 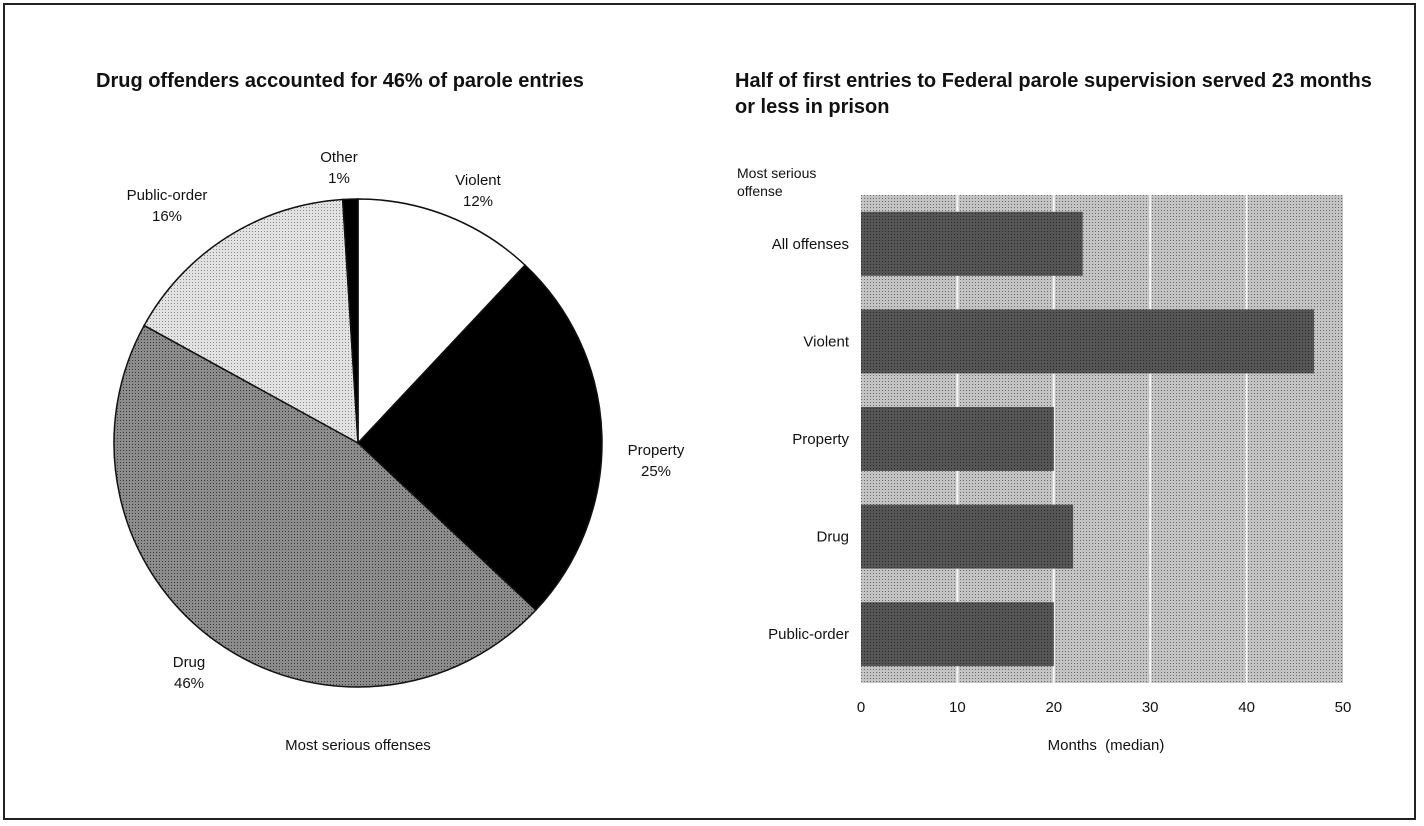 I want to click on pie-slice-property, so click(x=479, y=438).